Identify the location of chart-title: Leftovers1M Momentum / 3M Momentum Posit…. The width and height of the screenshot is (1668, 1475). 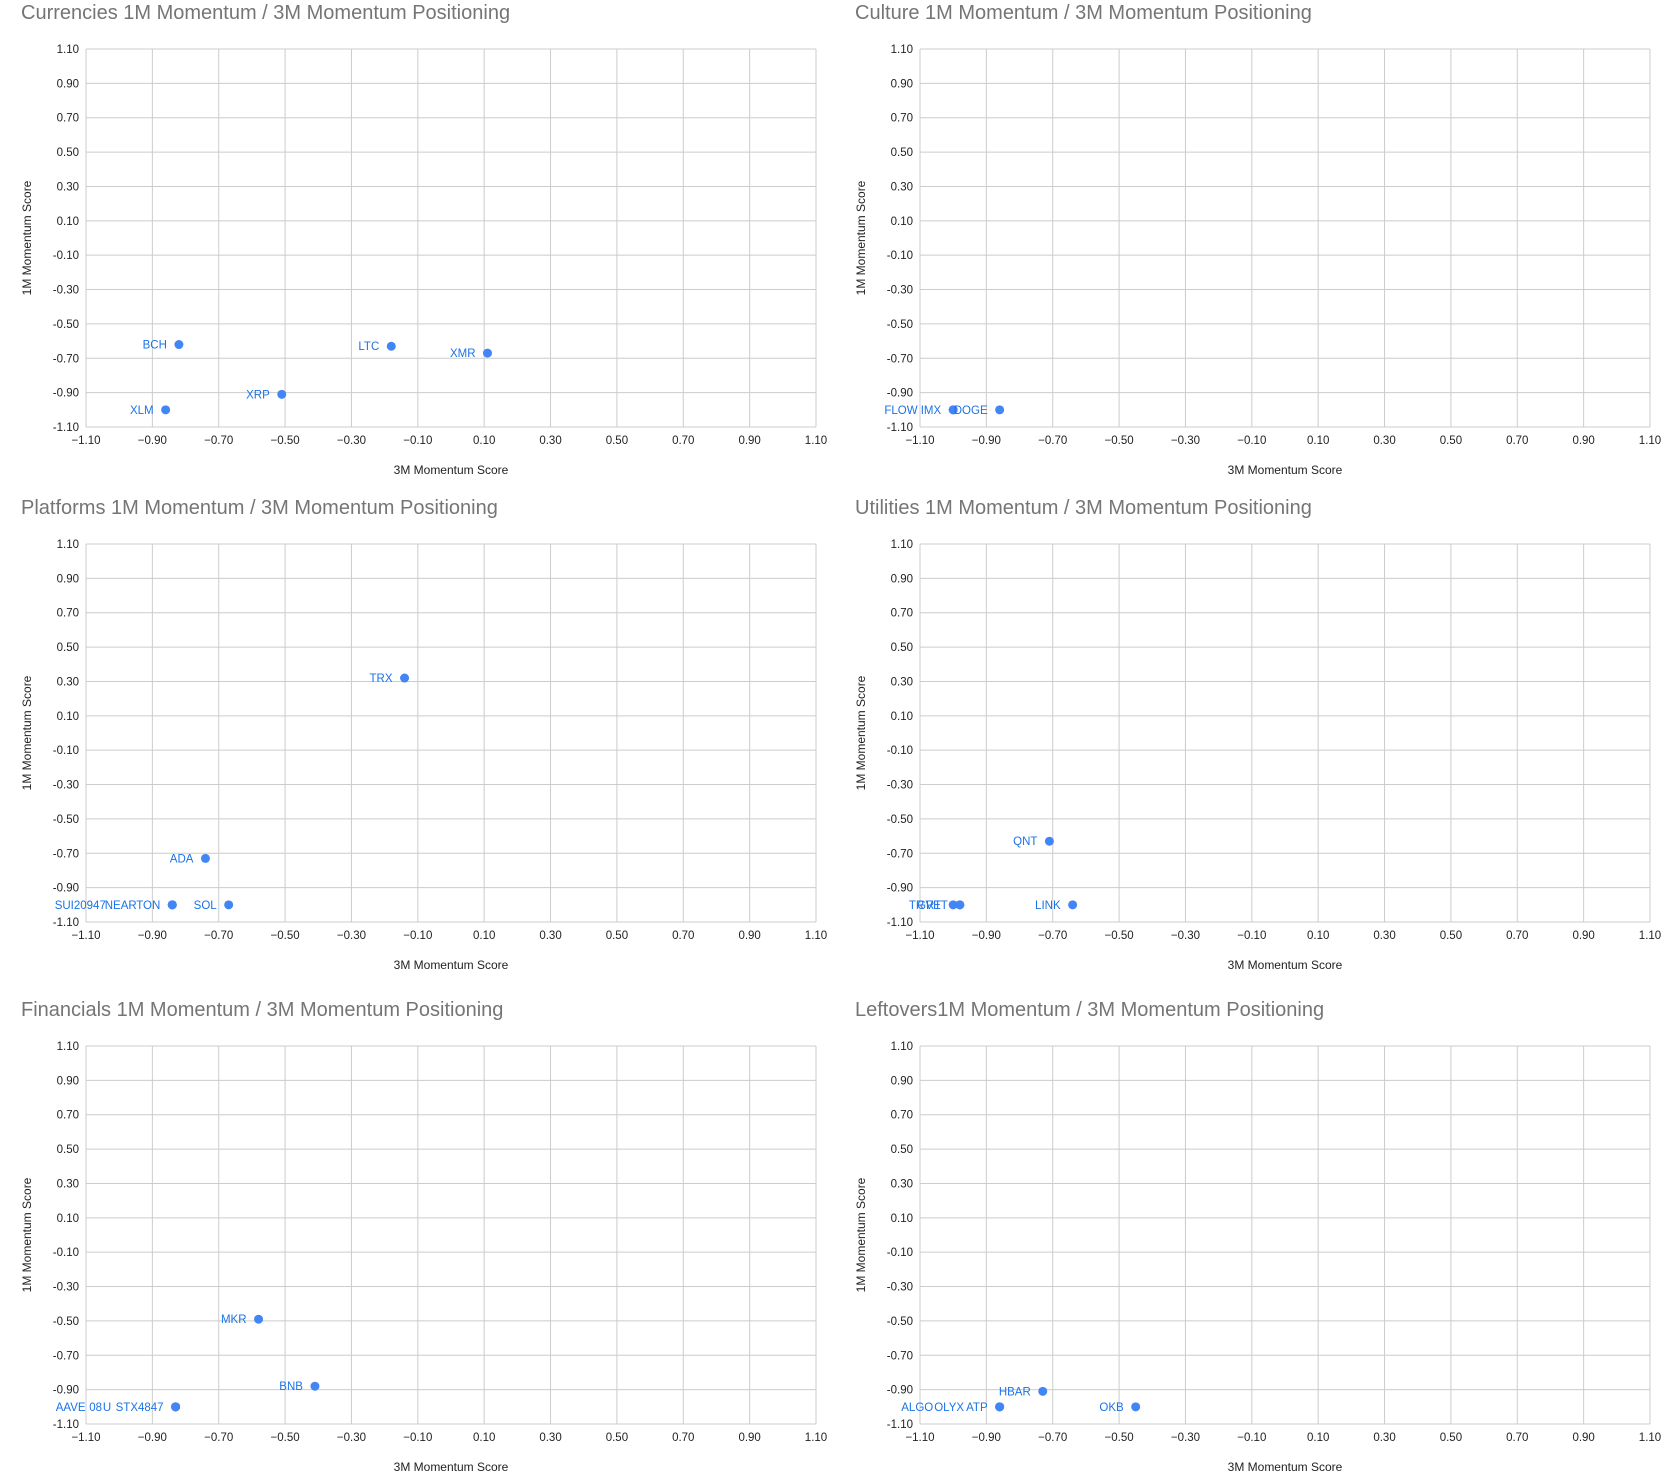
(1090, 1010).